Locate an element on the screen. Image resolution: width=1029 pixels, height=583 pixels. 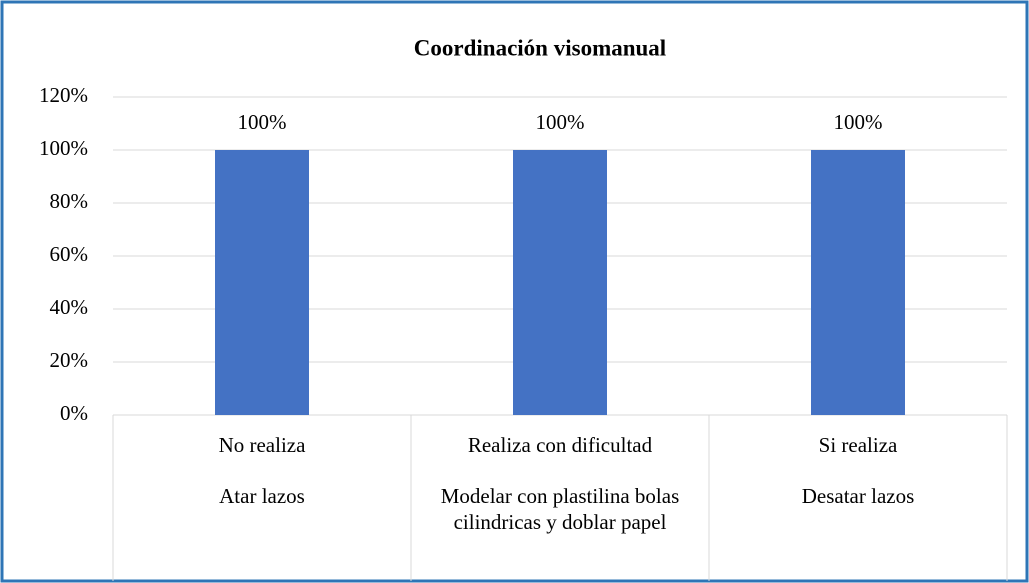
x-tick-label: Realiza con dificultad is located at coordinates (560, 445).